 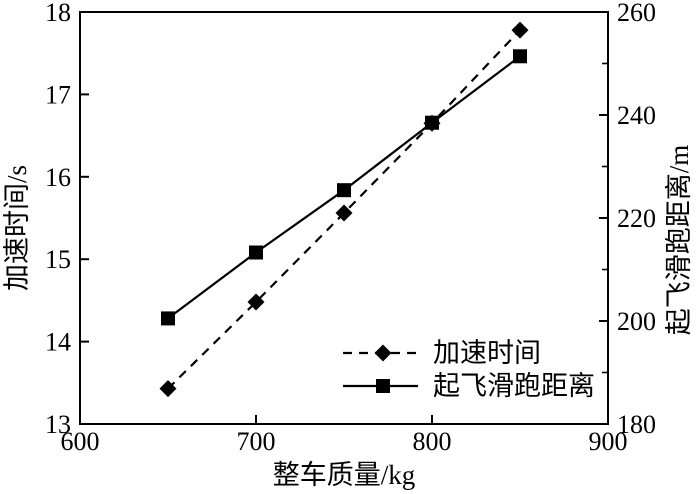 What do you see at coordinates (514, 386) in the screenshot?
I see `legend-label-takeoff-roll-distance: 起飞滑跑距离` at bounding box center [514, 386].